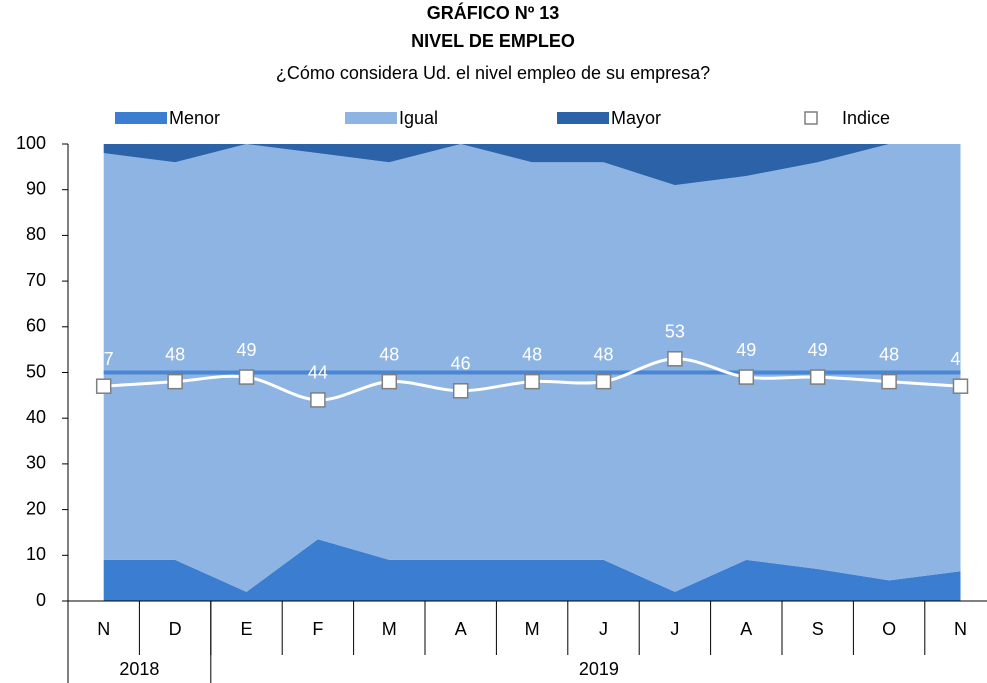 This screenshot has width=987, height=683. Describe the element at coordinates (36, 554) in the screenshot. I see `y-tick-label: 10` at that location.